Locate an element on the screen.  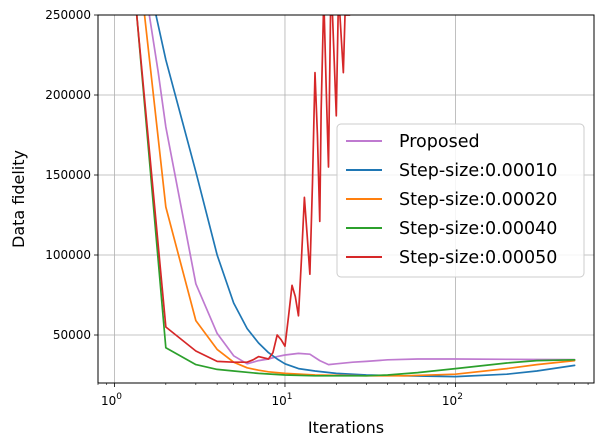
x-tick-label: 10⁰ is located at coordinates (111, 400).